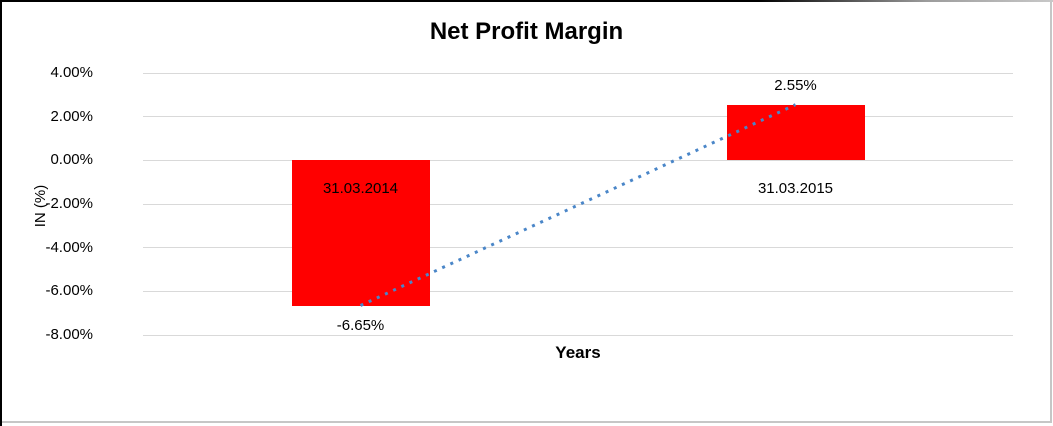  Describe the element at coordinates (1051, 212) in the screenshot. I see `frame-border-right` at that location.